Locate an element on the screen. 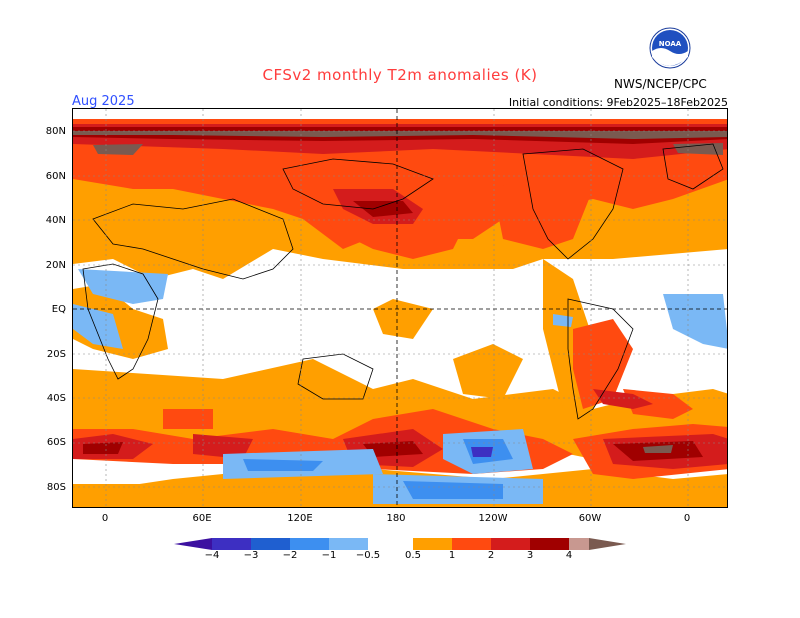 This screenshot has height=618, width=800. lat-tick: 20S is located at coordinates (56, 354).